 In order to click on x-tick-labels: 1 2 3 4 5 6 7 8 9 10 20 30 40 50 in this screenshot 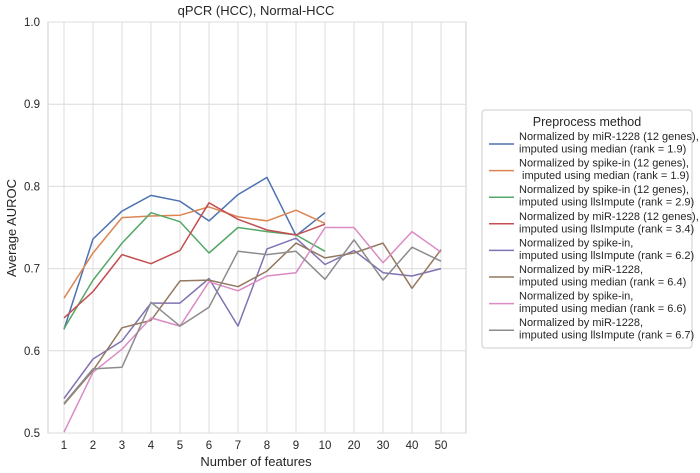, I will do `click(254, 446)`.